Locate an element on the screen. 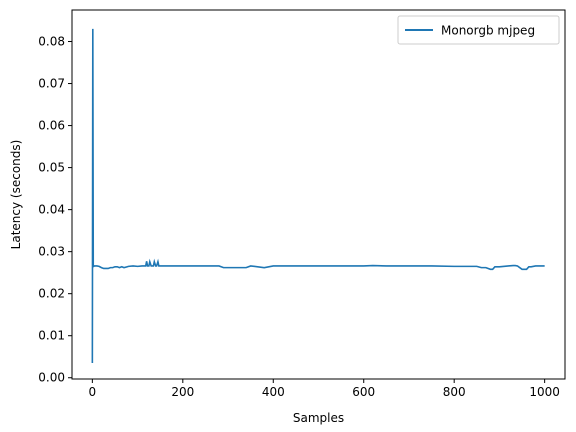  y-tick-label: 0.08 is located at coordinates (51, 42).